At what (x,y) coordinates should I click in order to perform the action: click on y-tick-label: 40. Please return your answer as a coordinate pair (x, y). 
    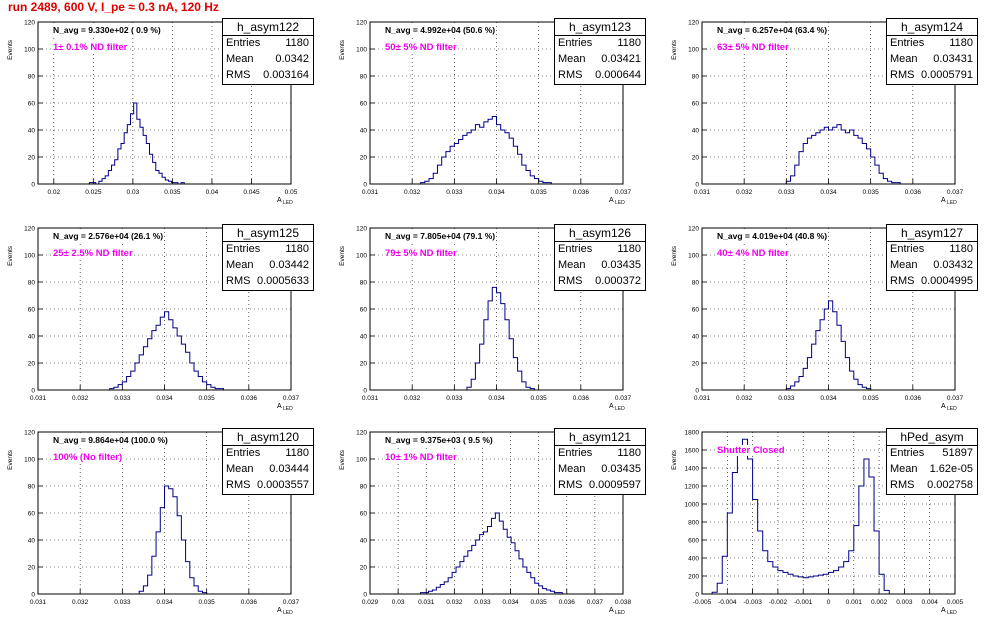
    Looking at the image, I should click on (32, 131).